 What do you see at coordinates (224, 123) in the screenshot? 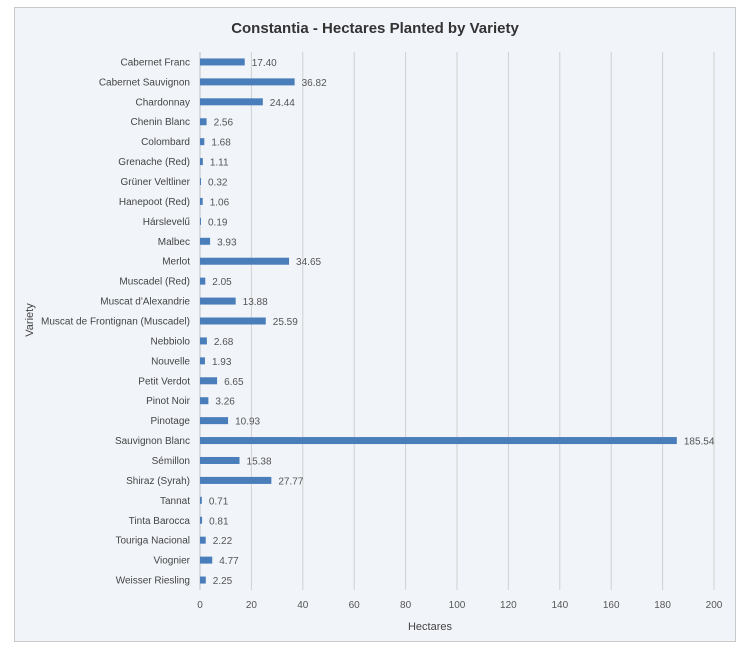
I see `value-label: 2.56` at bounding box center [224, 123].